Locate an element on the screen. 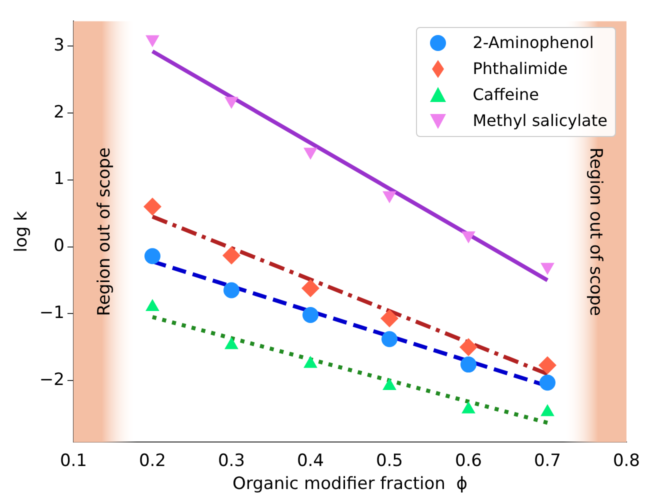 This screenshot has width=651, height=503. x-tick-label: 0.6 is located at coordinates (468, 460).